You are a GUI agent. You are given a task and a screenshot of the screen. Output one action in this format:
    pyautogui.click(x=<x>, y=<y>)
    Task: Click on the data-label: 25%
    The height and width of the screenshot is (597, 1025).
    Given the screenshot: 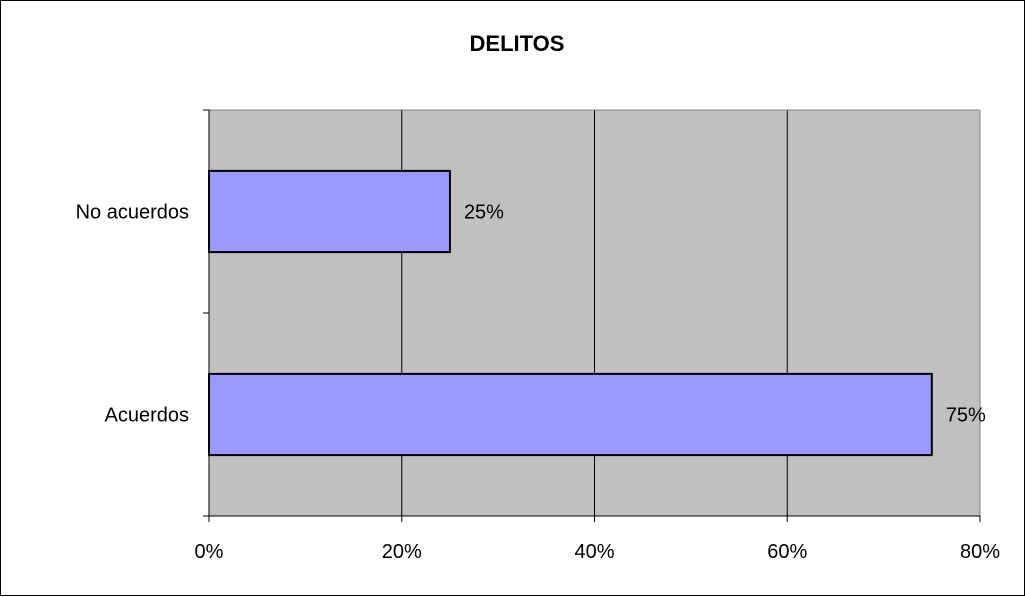 What is the action you would take?
    pyautogui.click(x=484, y=213)
    